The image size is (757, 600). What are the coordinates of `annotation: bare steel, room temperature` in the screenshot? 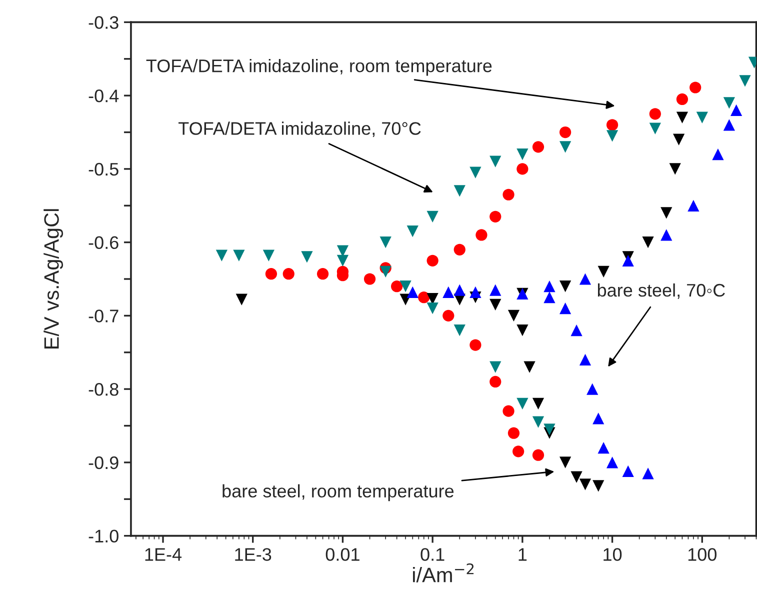 It's located at (338, 493).